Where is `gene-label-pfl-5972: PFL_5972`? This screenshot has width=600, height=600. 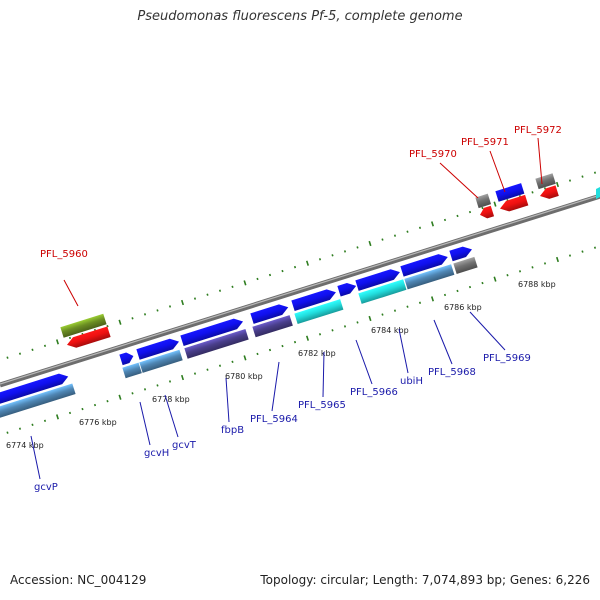 gene-label-pfl-5972: PFL_5972 is located at coordinates (538, 130).